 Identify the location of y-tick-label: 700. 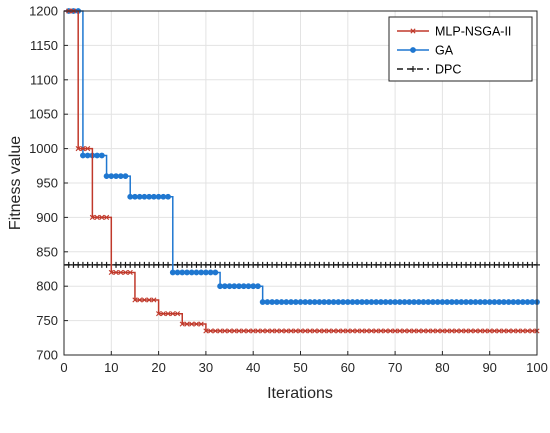
(47, 355).